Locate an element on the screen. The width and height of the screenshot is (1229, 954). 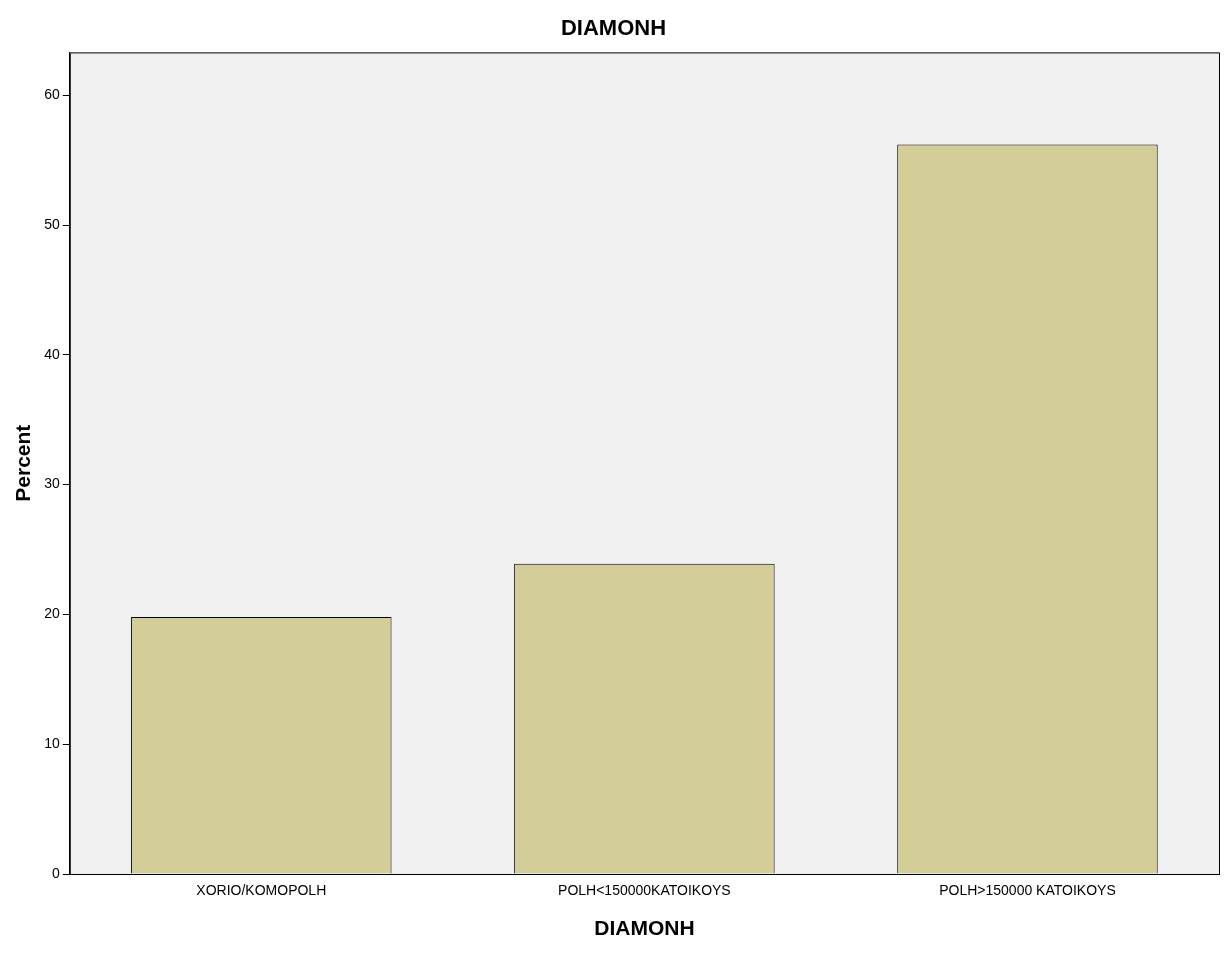
x-tick-label: POLH<150000KATOIKOYS is located at coordinates (644, 890).